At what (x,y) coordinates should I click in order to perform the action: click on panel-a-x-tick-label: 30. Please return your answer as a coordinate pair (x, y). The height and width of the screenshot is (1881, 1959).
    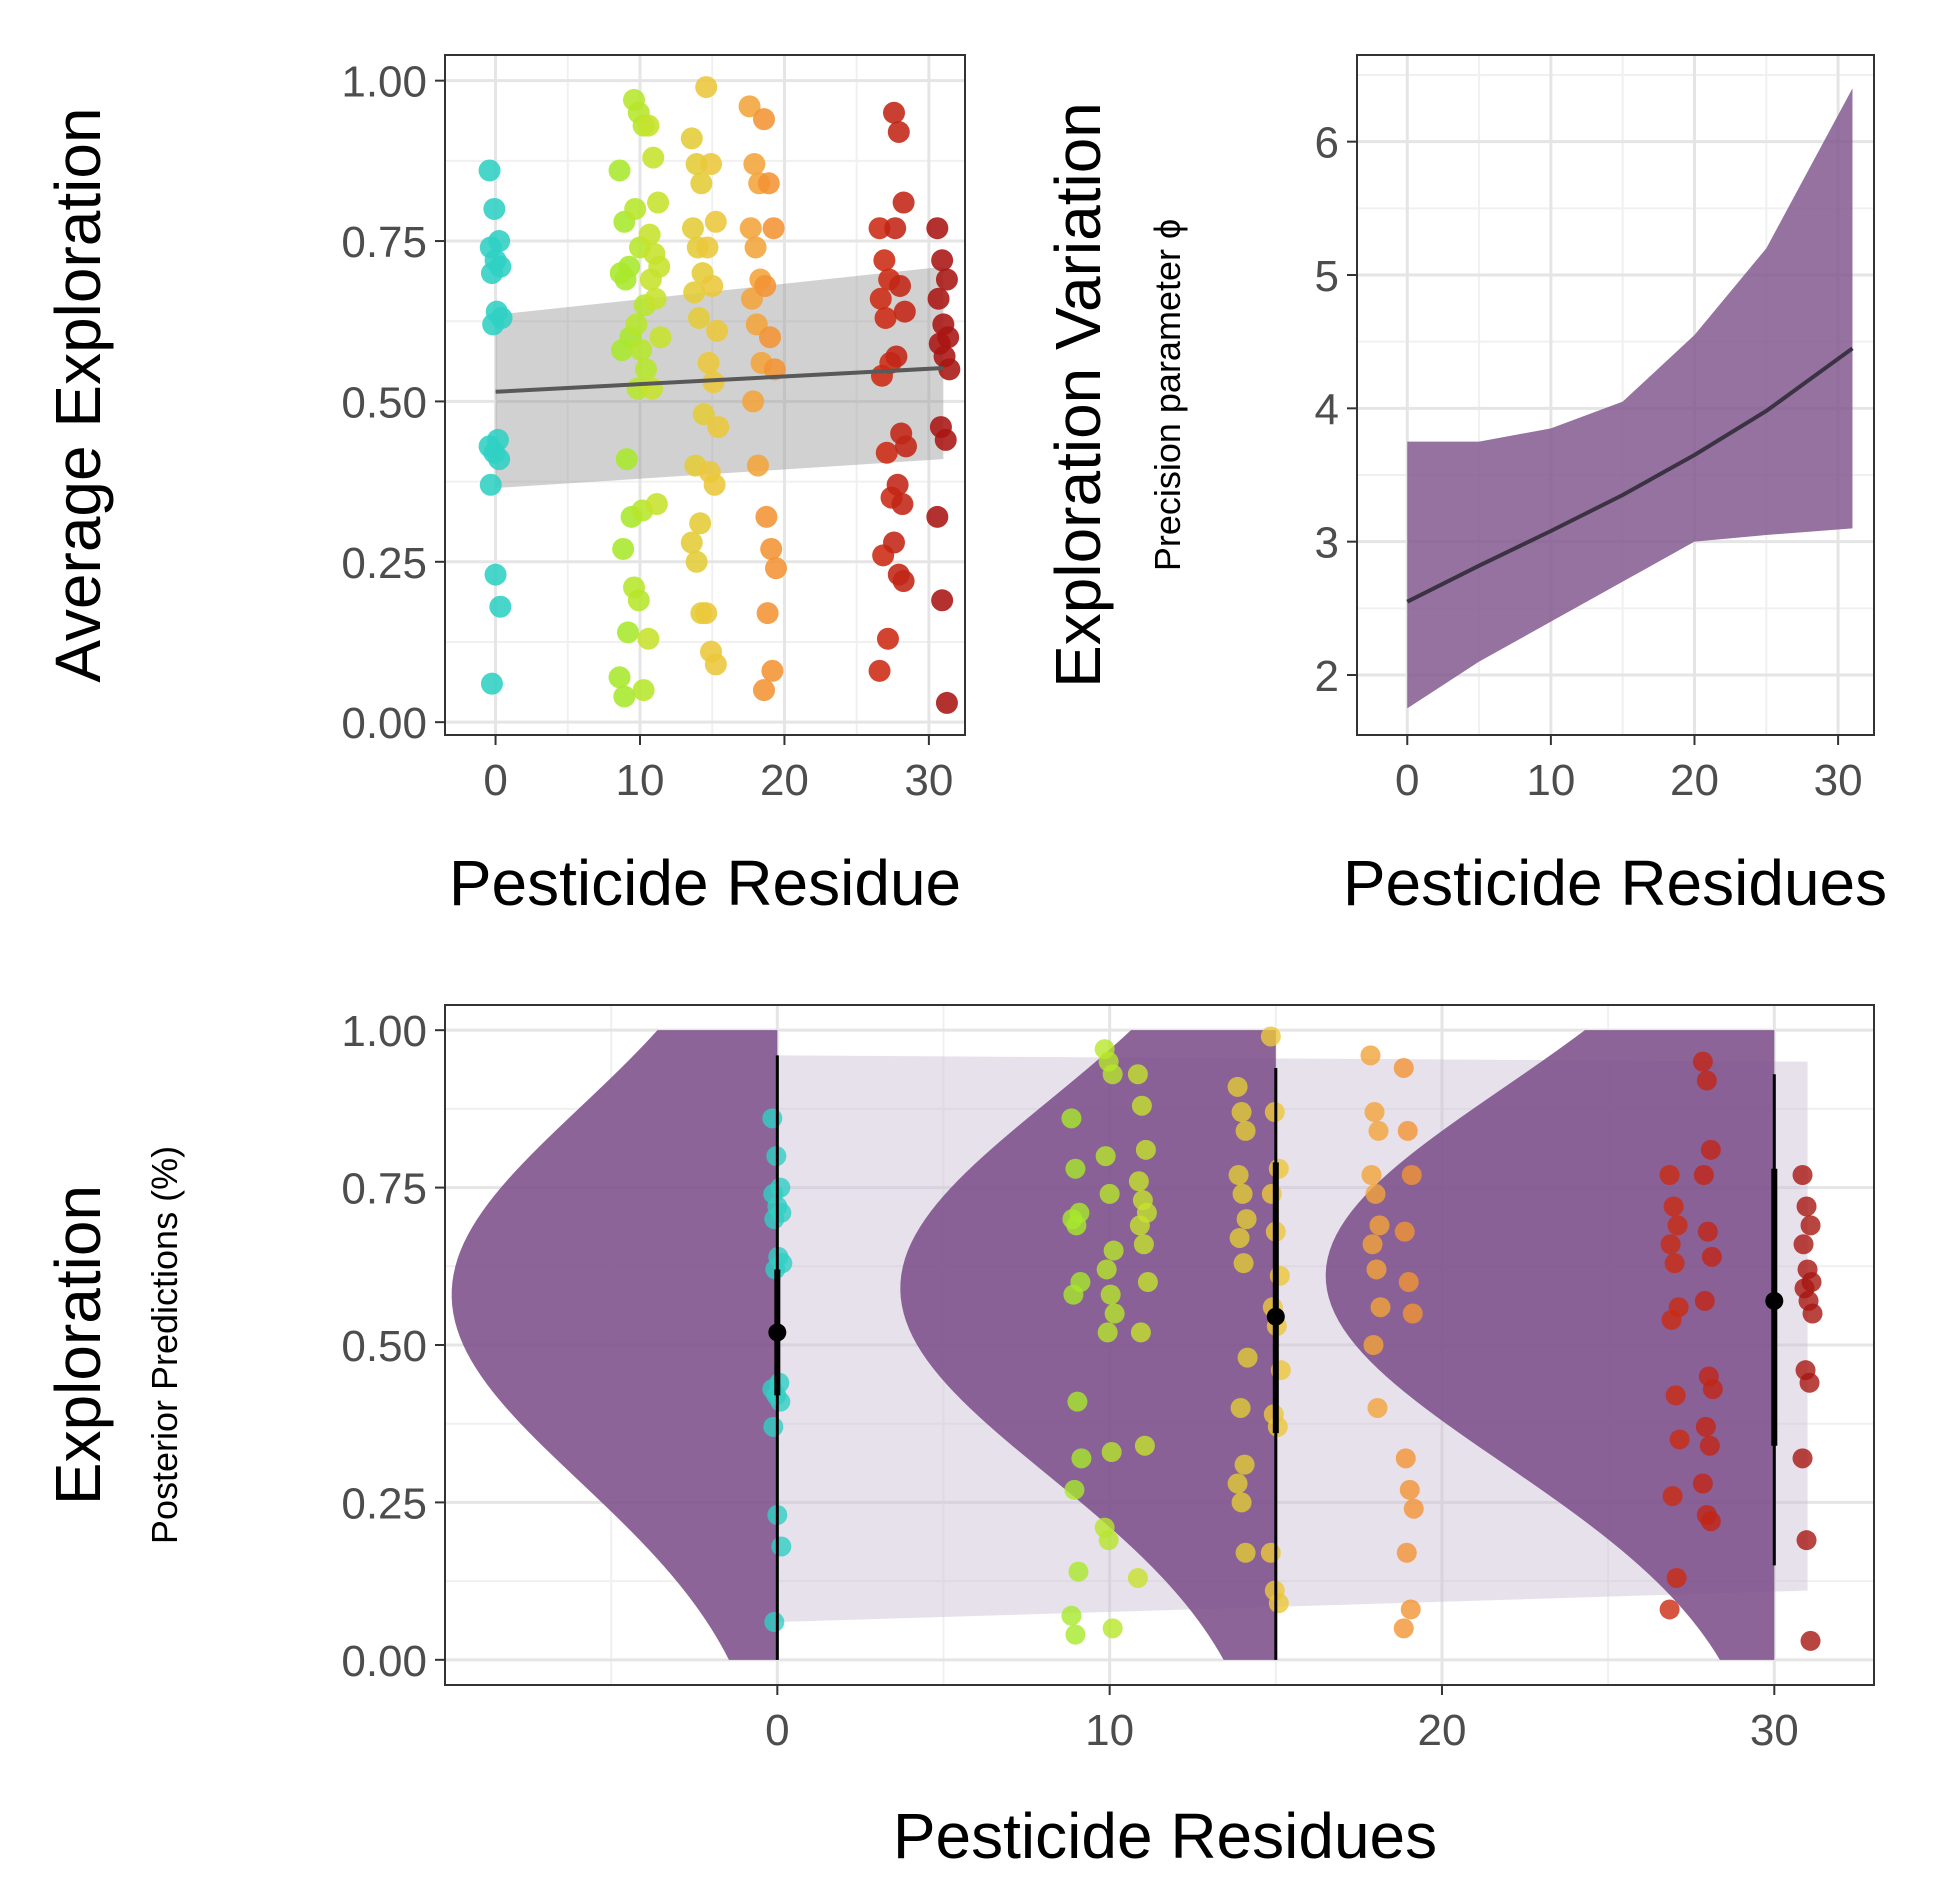
    Looking at the image, I should click on (928, 780).